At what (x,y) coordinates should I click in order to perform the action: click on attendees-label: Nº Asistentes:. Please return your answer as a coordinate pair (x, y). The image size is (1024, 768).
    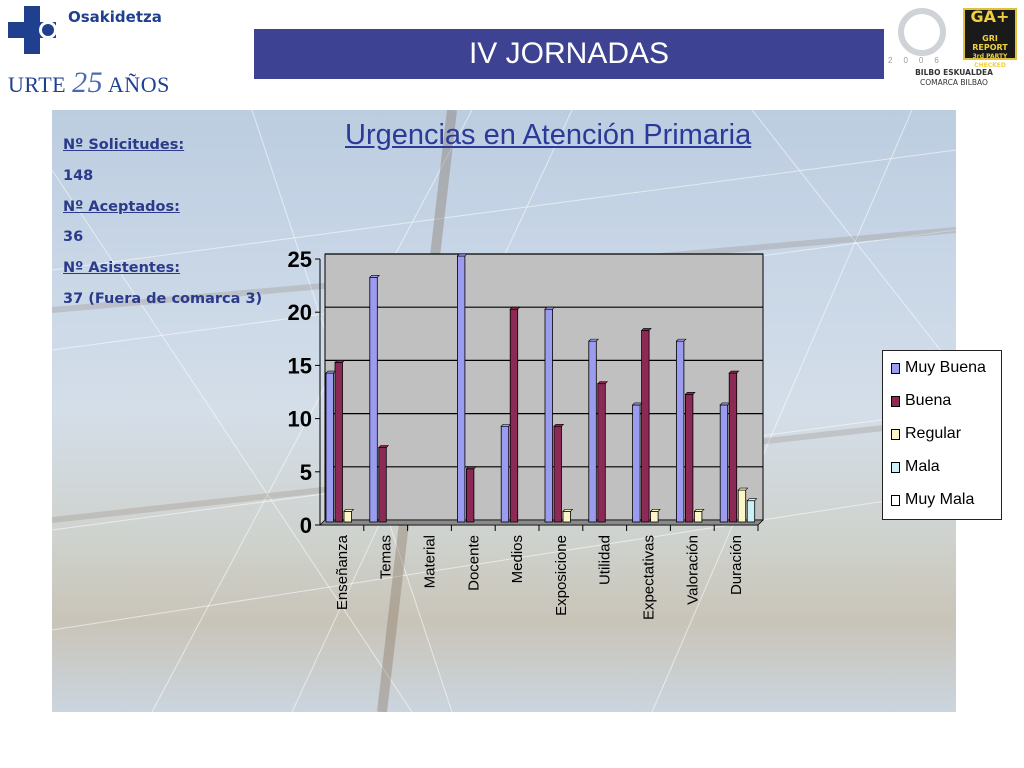
    Looking at the image, I should click on (122, 268).